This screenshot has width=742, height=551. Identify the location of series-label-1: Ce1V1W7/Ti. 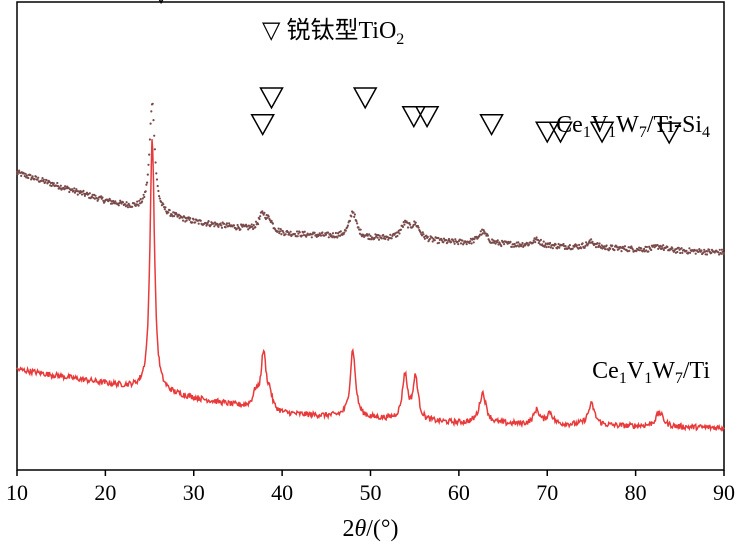
(651, 372).